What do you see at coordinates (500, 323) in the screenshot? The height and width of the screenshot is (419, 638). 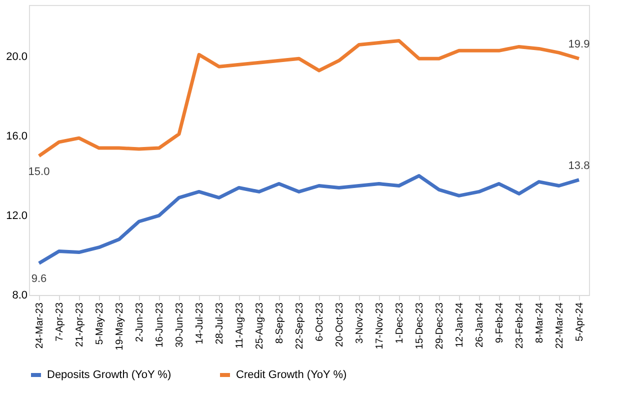 I see `x-tick-label: 9-Feb-24` at bounding box center [500, 323].